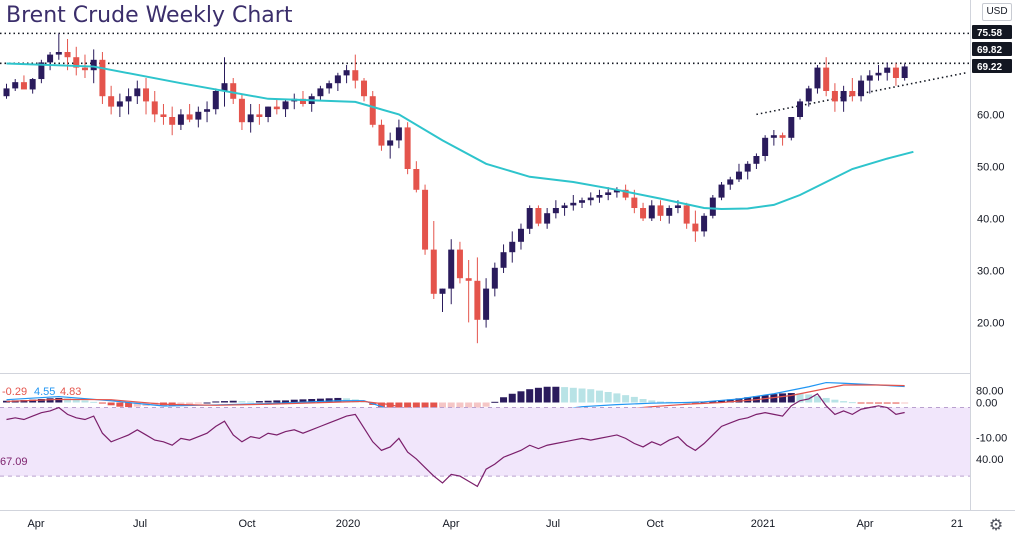 The width and height of the screenshot is (1015, 536). What do you see at coordinates (44, 392) in the screenshot?
I see `macd-legend-value: 4.55` at bounding box center [44, 392].